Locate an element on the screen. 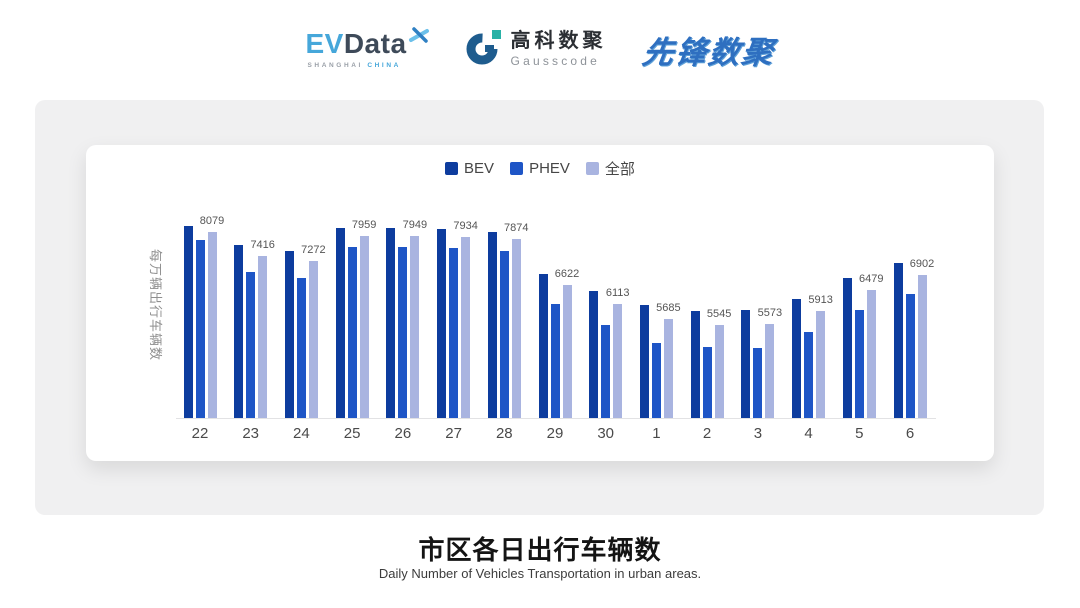 This screenshot has height=608, width=1080. chart-title: 市区各日出行车辆数 is located at coordinates (540, 550).